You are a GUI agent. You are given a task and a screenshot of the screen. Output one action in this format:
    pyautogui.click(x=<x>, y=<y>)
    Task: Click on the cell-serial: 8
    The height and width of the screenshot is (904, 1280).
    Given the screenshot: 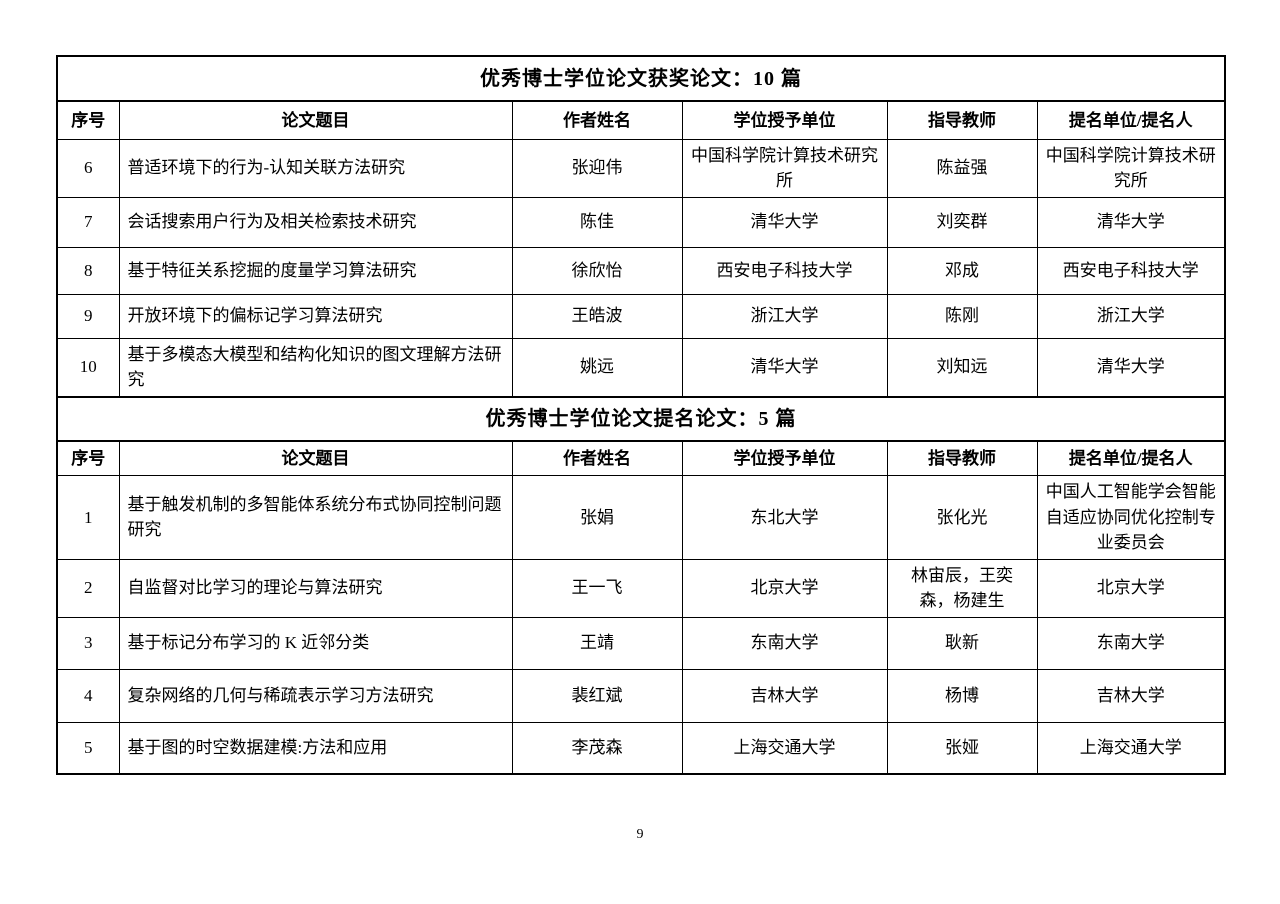 What is the action you would take?
    pyautogui.click(x=88, y=270)
    